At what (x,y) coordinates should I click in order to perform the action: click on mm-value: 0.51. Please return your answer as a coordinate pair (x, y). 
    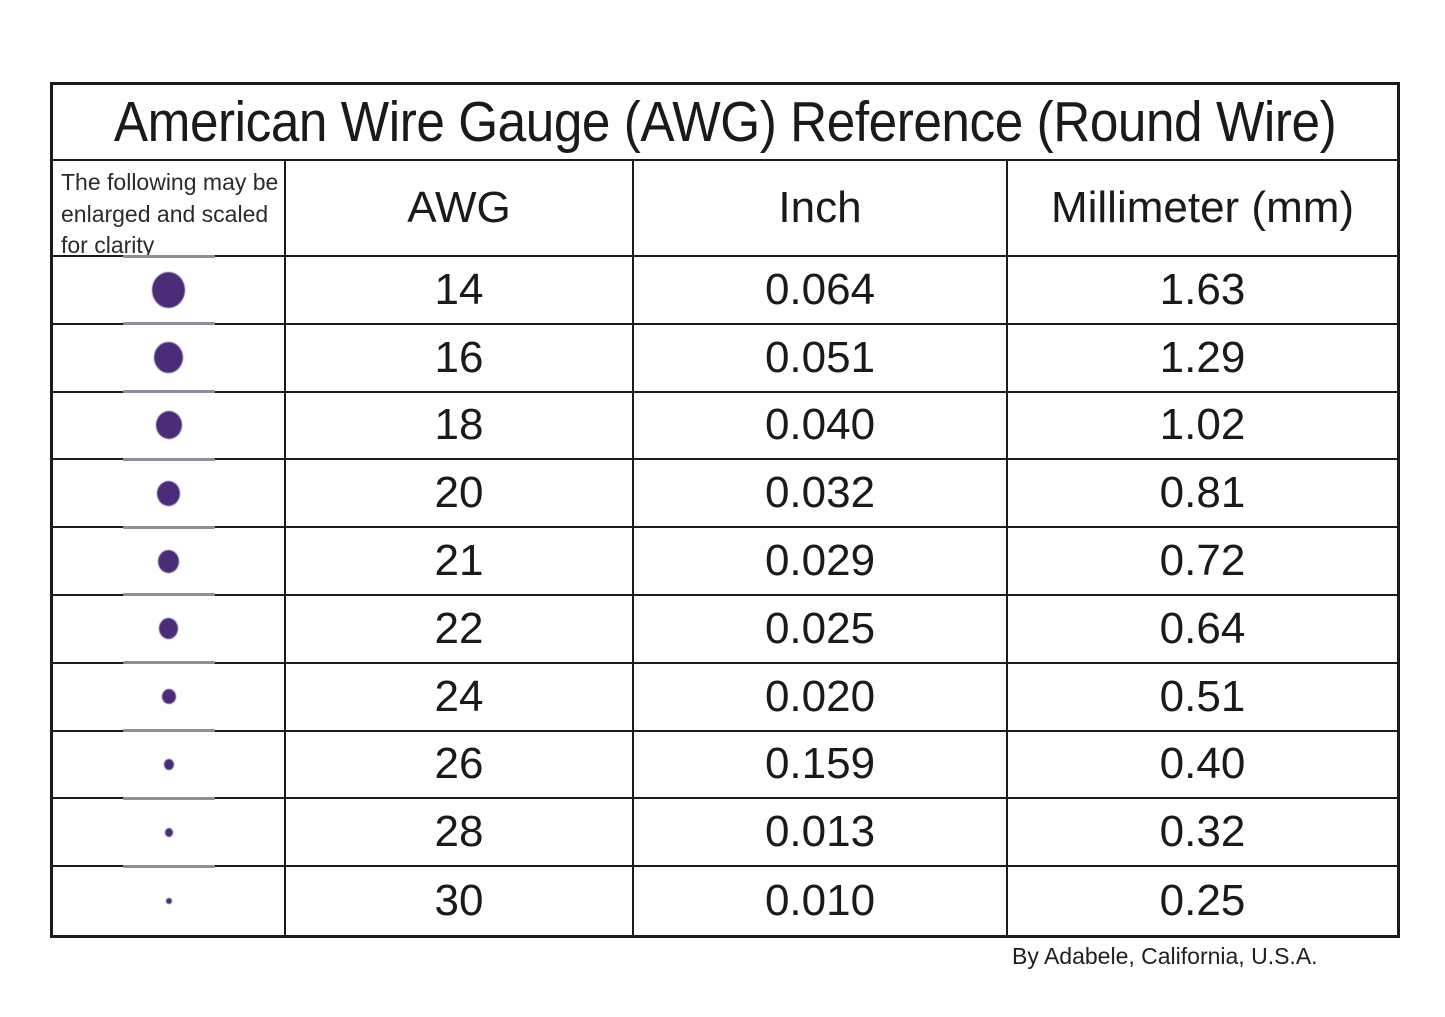
    Looking at the image, I should click on (1202, 696).